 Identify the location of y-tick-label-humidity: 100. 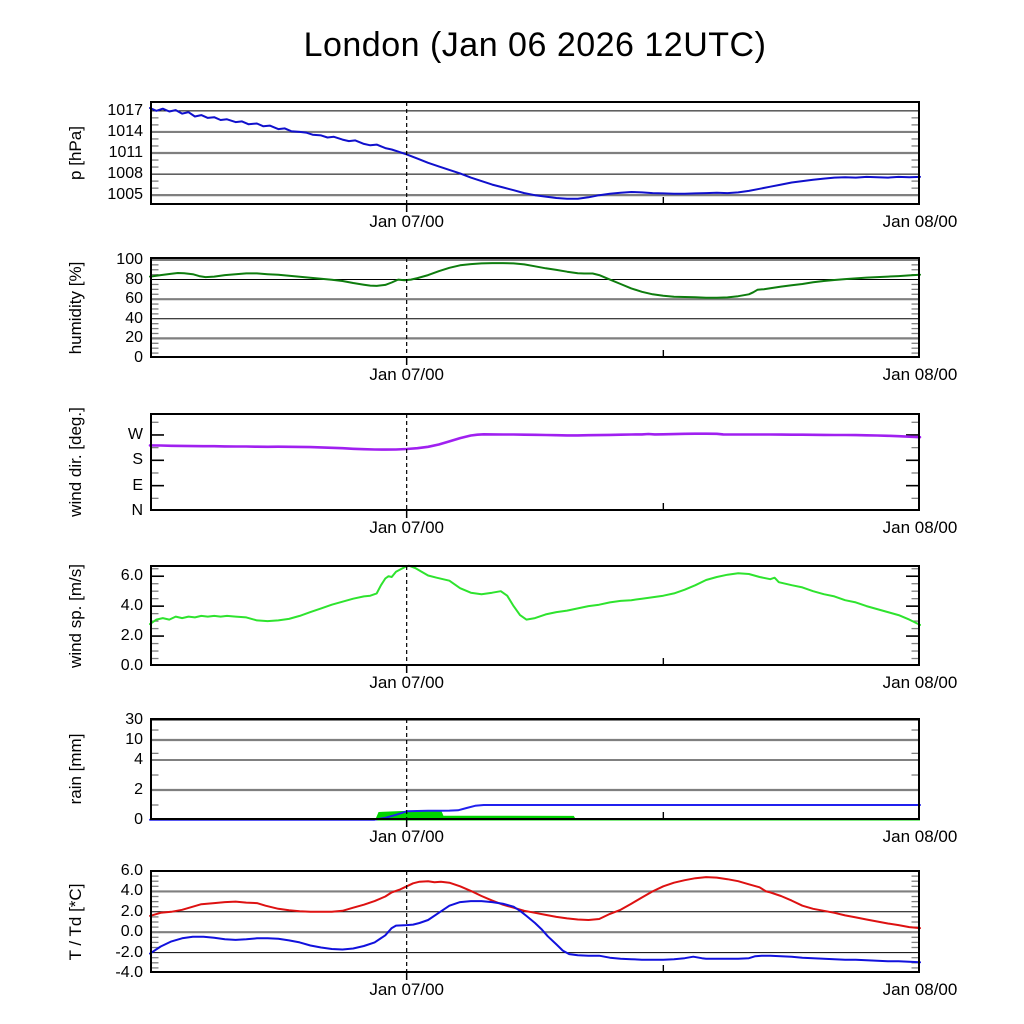
(129, 259).